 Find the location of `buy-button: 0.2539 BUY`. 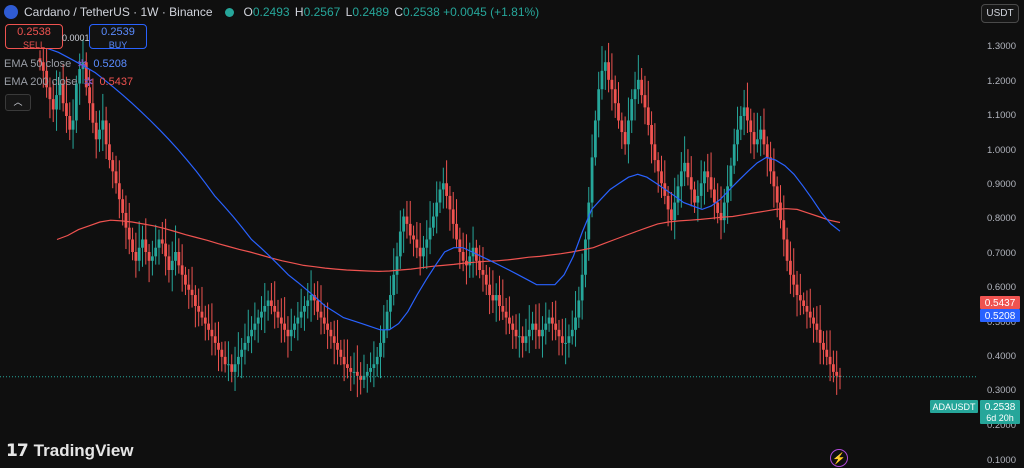

buy-button: 0.2539 BUY is located at coordinates (118, 37).